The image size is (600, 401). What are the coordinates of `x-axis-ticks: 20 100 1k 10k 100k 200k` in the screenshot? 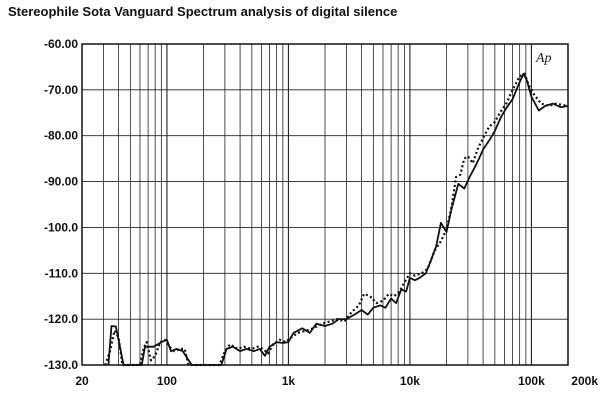 It's located at (336, 381).